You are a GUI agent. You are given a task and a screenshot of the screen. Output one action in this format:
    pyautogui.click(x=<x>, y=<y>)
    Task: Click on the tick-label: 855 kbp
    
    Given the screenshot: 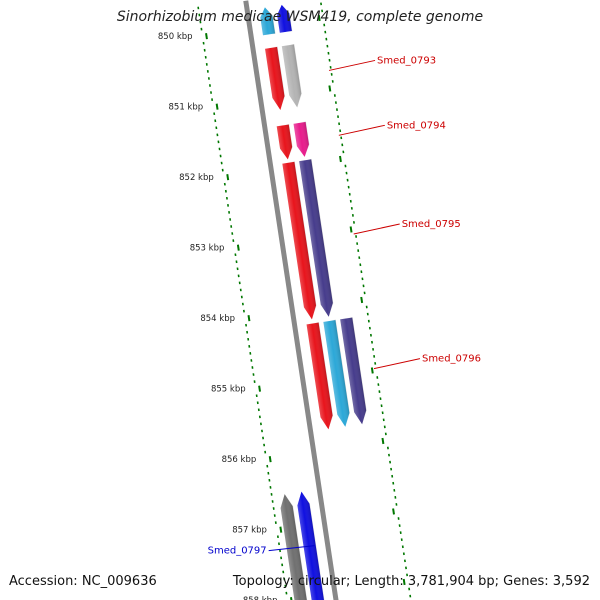 What is the action you would take?
    pyautogui.click(x=228, y=390)
    